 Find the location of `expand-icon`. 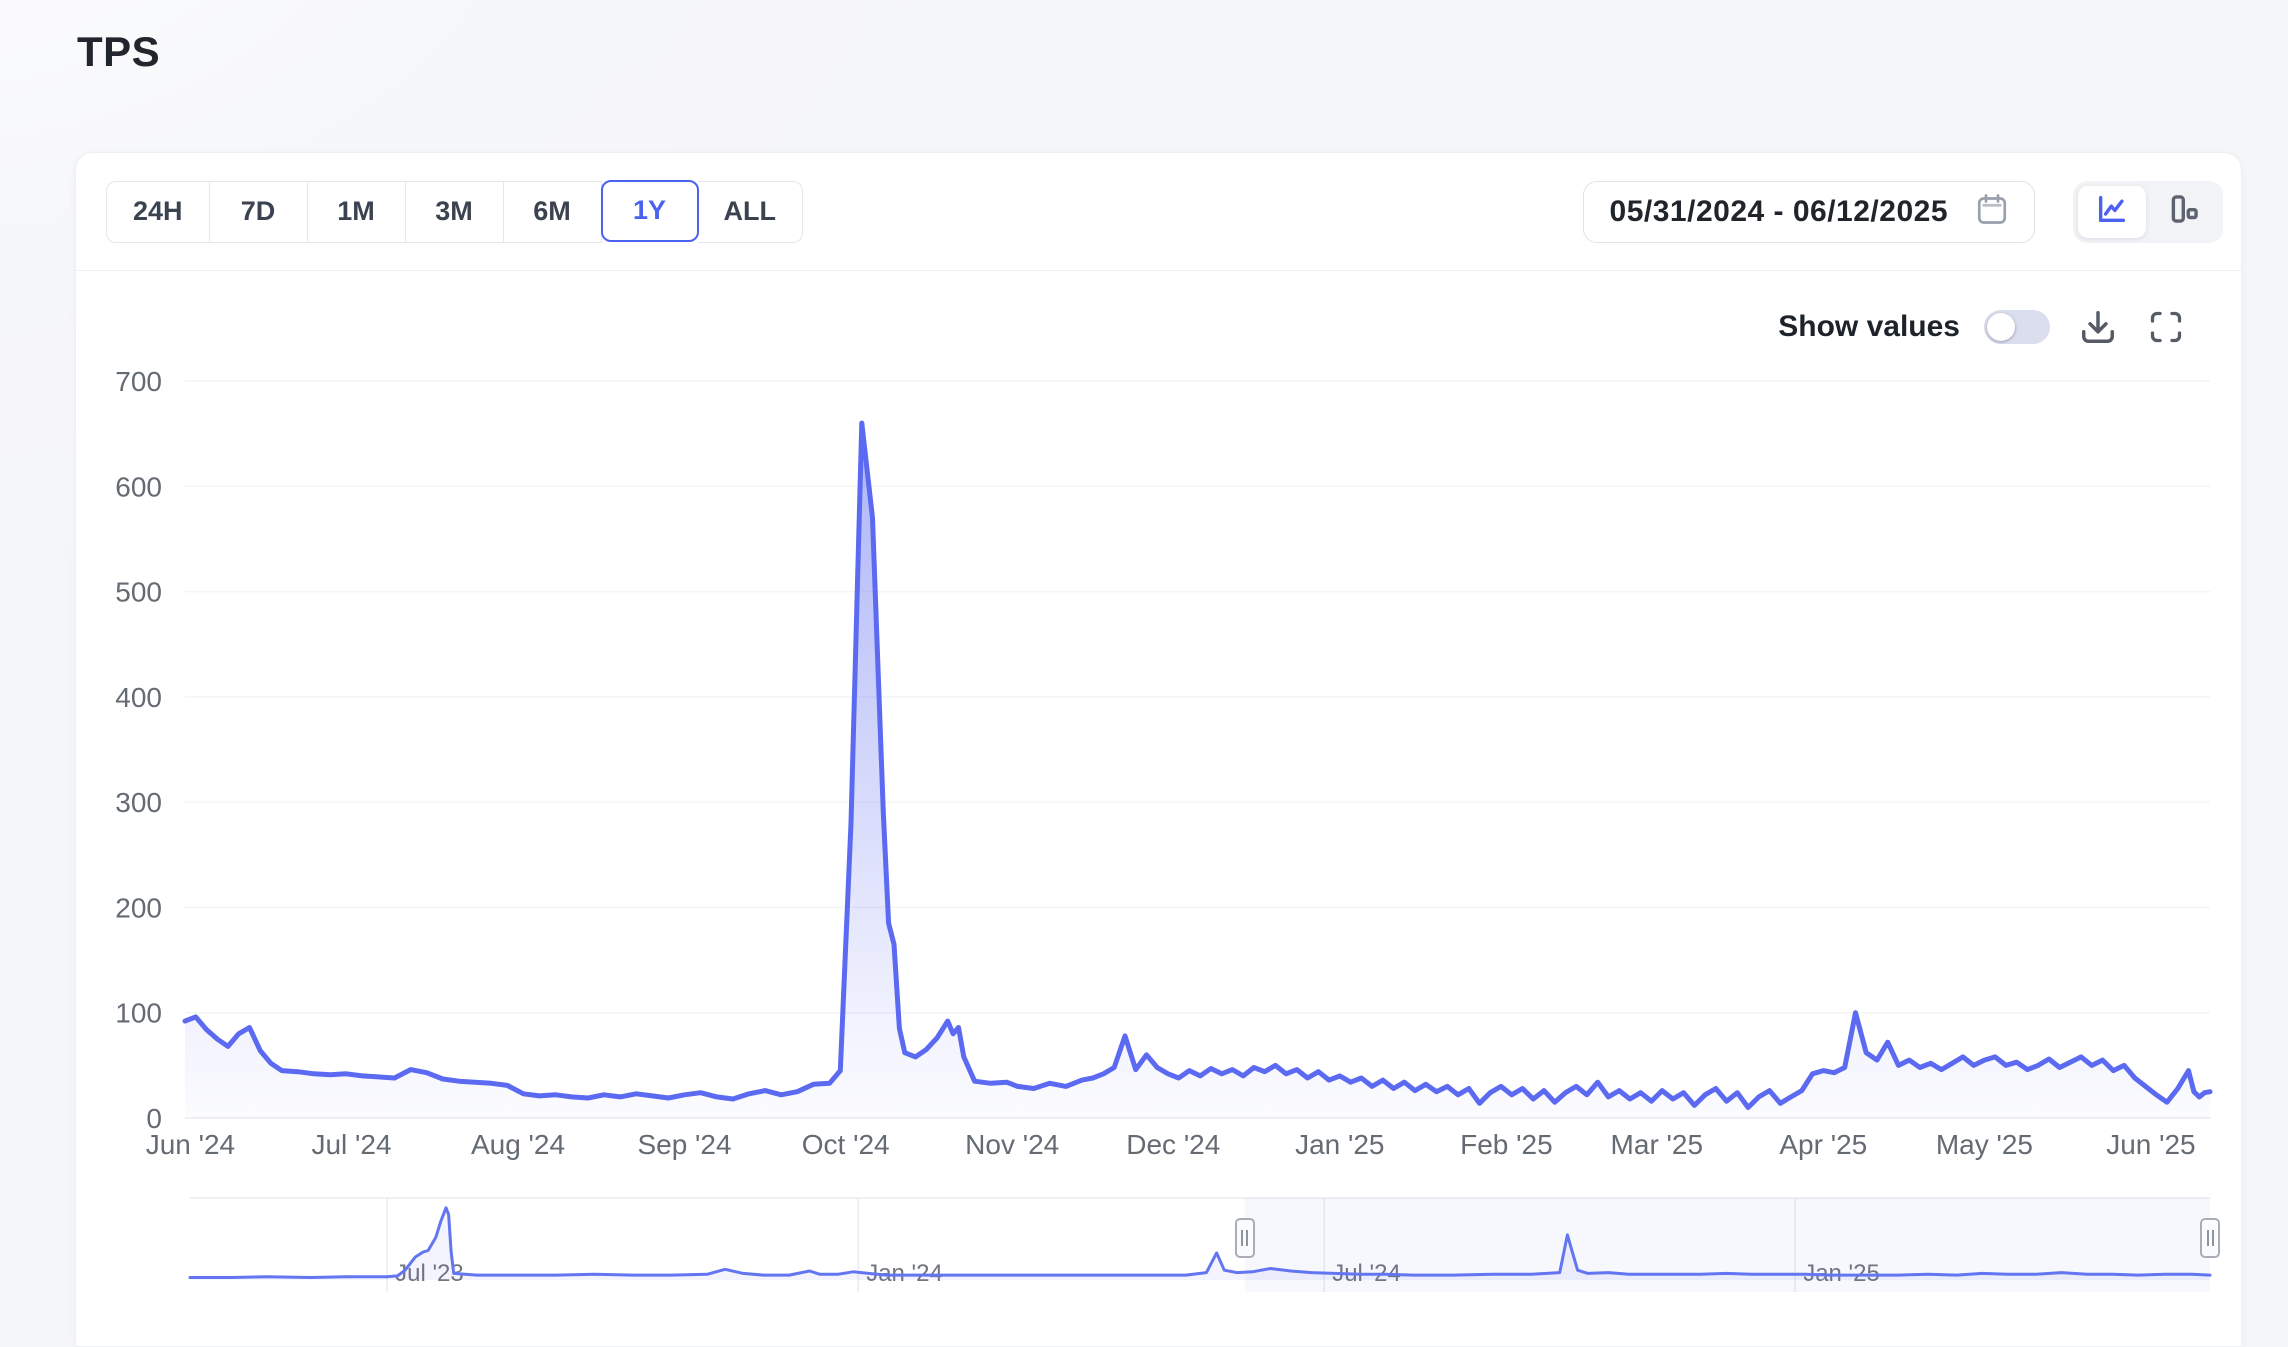

expand-icon is located at coordinates (2166, 327).